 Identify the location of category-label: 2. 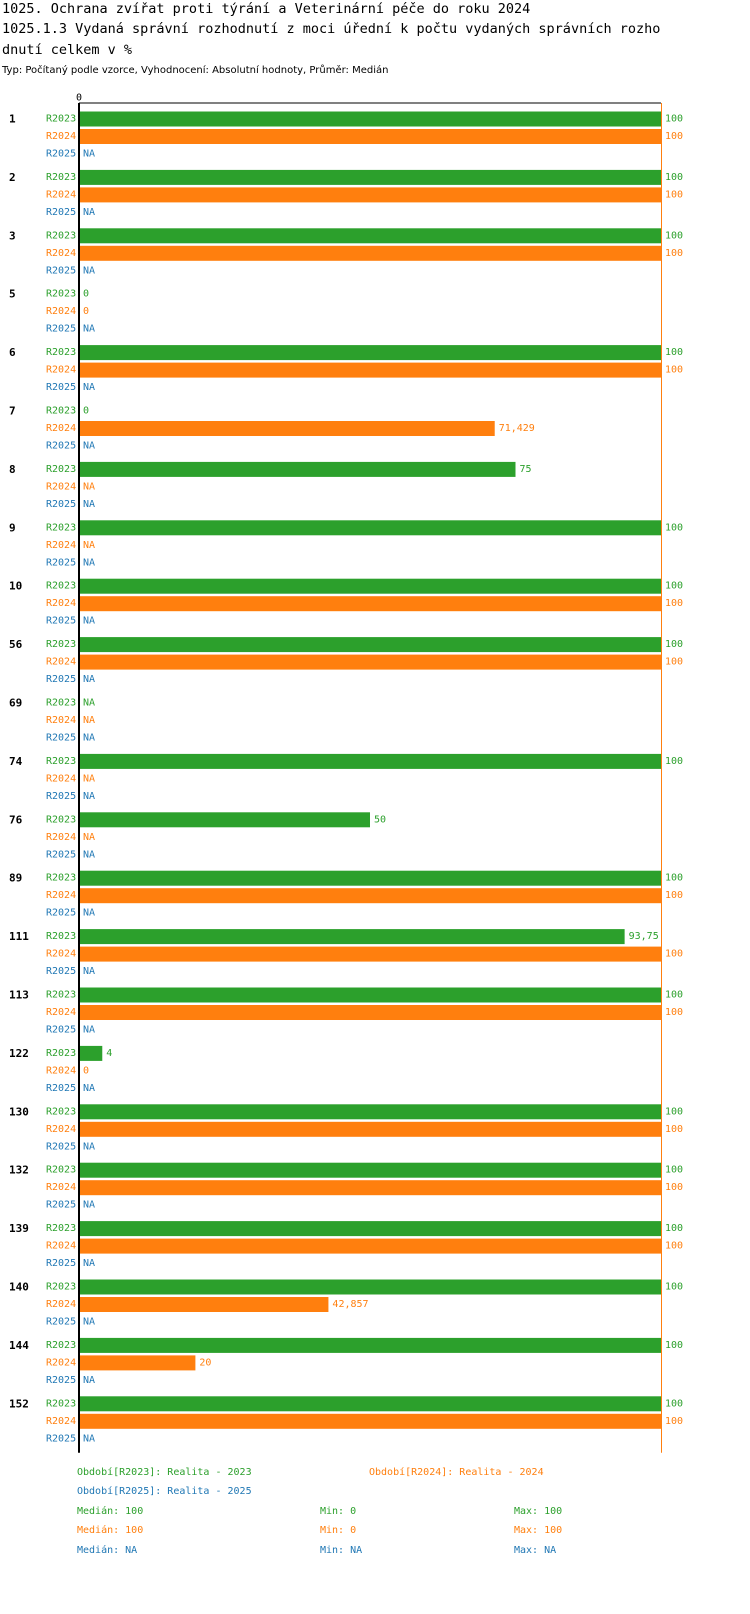
(12, 177).